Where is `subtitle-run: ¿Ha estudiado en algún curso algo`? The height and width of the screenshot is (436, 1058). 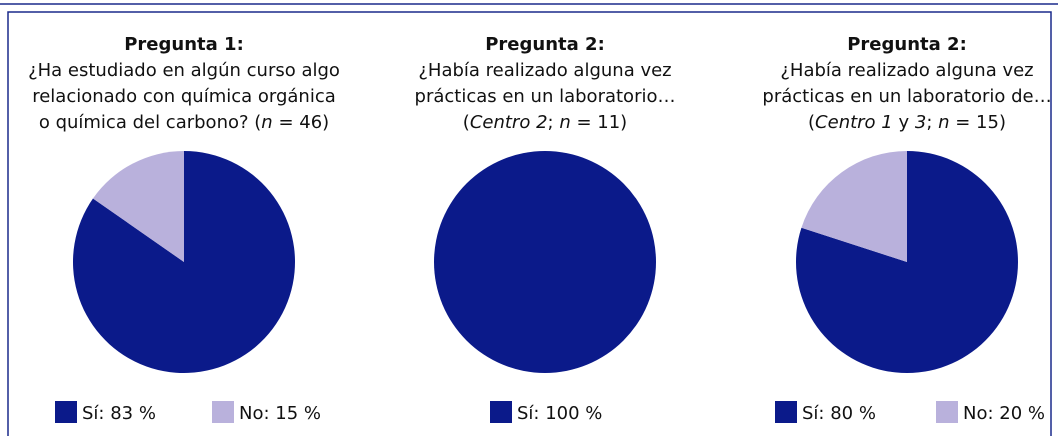
subtitle-run: ¿Ha estudiado en algún curso algo is located at coordinates (184, 70).